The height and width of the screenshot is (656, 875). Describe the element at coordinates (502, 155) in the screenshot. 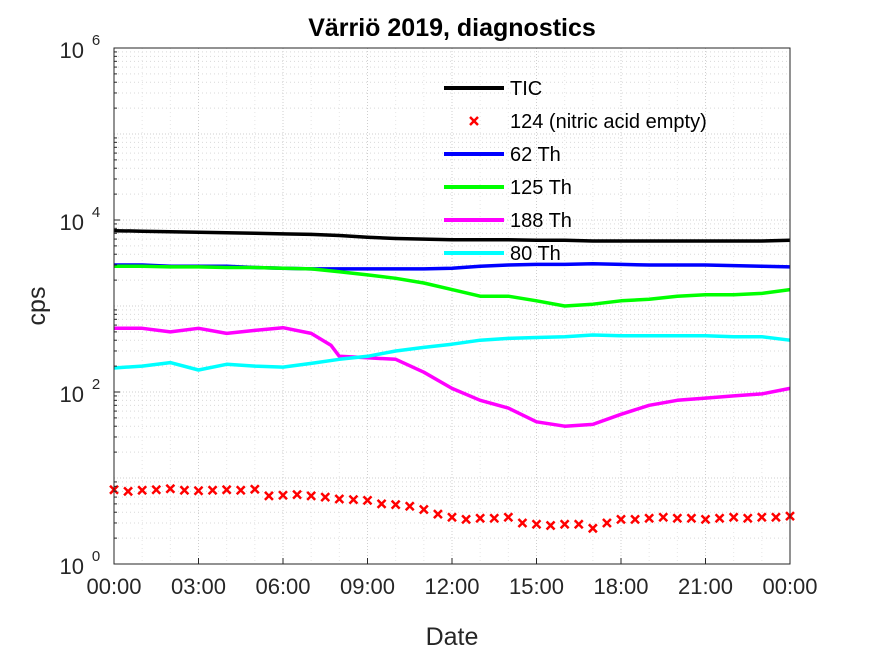

I see `legend-item: 62 Th` at that location.